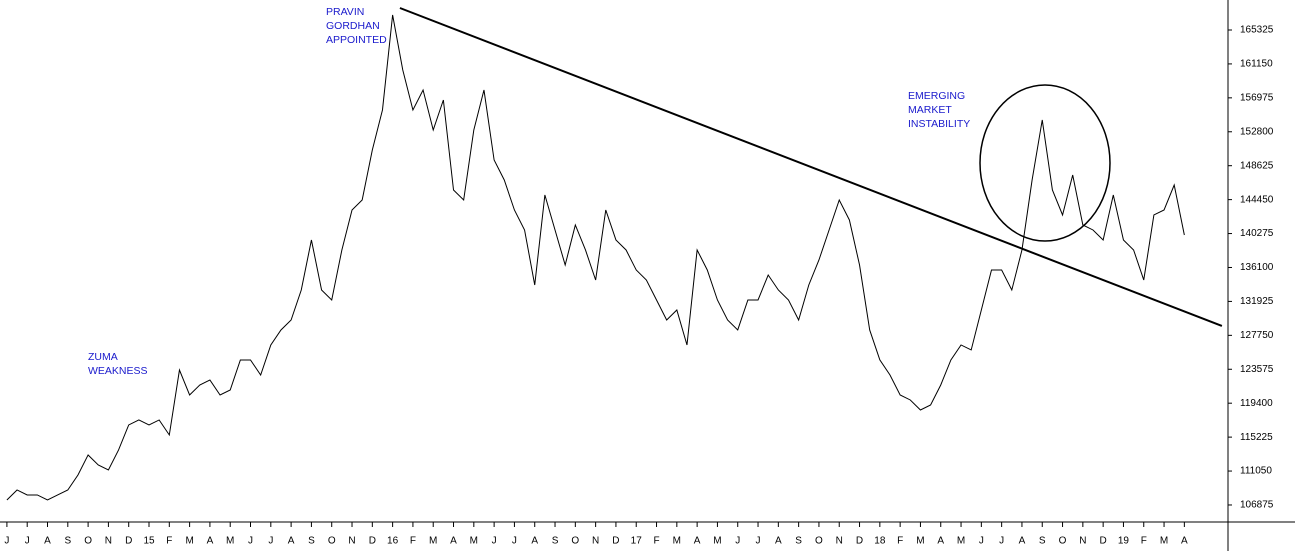 The height and width of the screenshot is (551, 1295). Describe the element at coordinates (356, 40) in the screenshot. I see `annotation: APPOINTED` at that location.